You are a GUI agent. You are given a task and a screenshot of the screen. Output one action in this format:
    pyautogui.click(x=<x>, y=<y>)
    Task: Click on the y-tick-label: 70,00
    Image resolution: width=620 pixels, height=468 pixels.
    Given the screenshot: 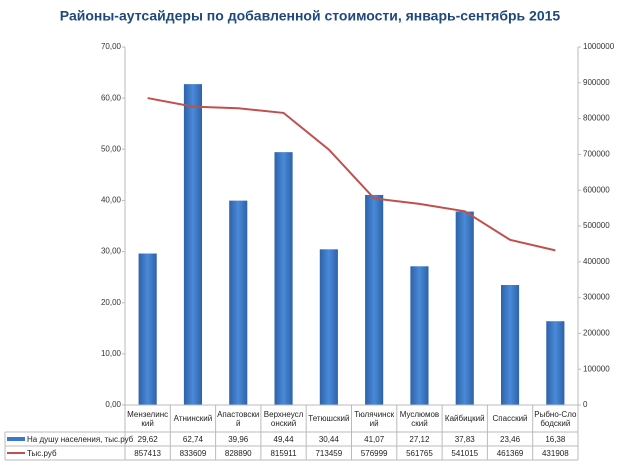 What is the action you would take?
    pyautogui.click(x=111, y=46)
    